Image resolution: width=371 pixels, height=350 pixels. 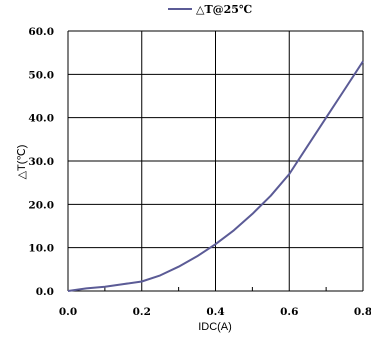 What do you see at coordinates (289, 312) in the screenshot?
I see `x-tick-label: 0.6` at bounding box center [289, 312].